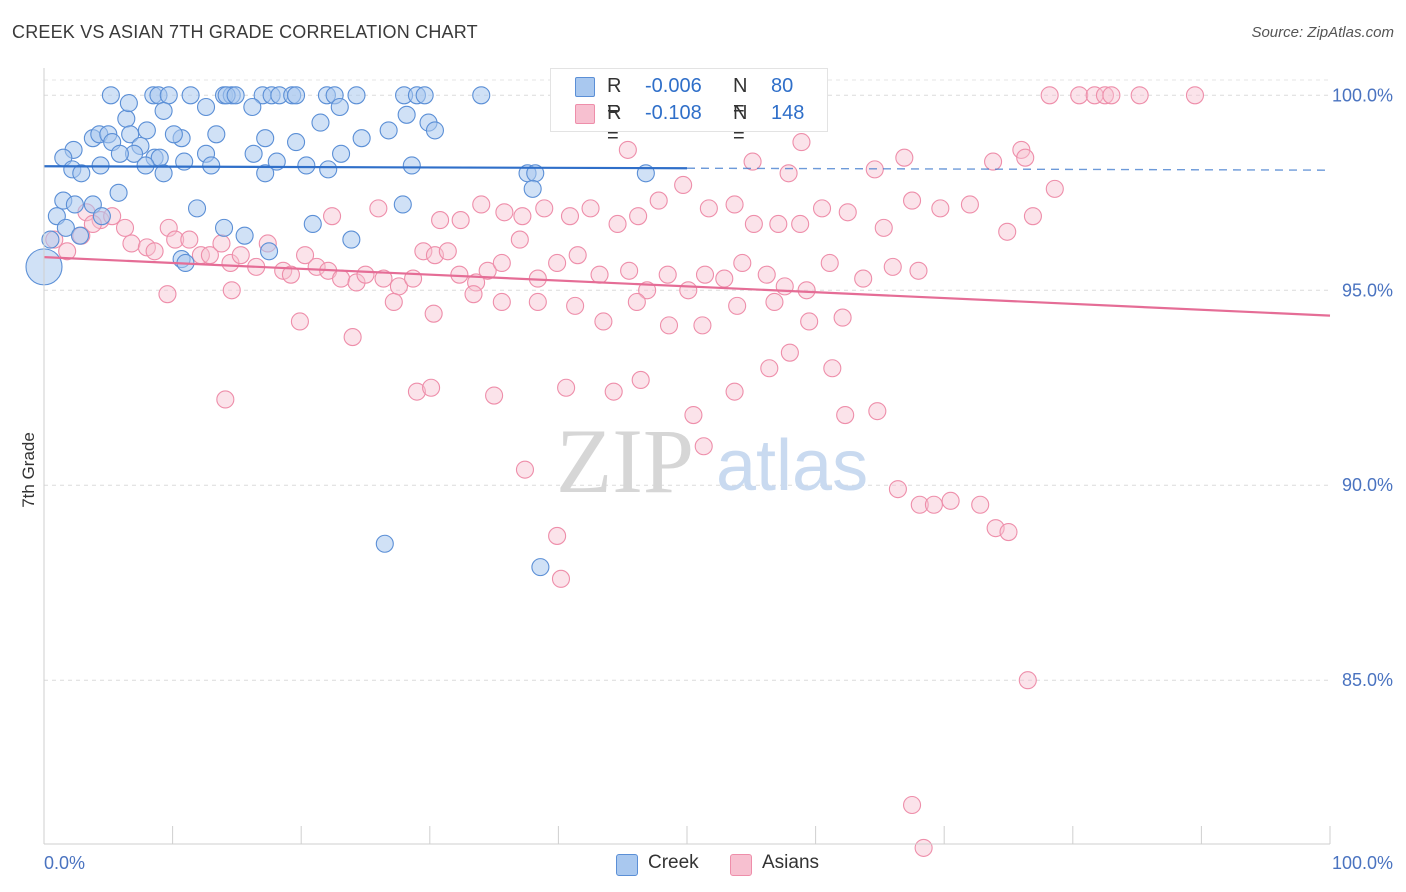 This screenshot has width=1406, height=892. What do you see at coordinates (1367, 680) in the screenshot?
I see `y-tick-label: 85.0%` at bounding box center [1367, 680].